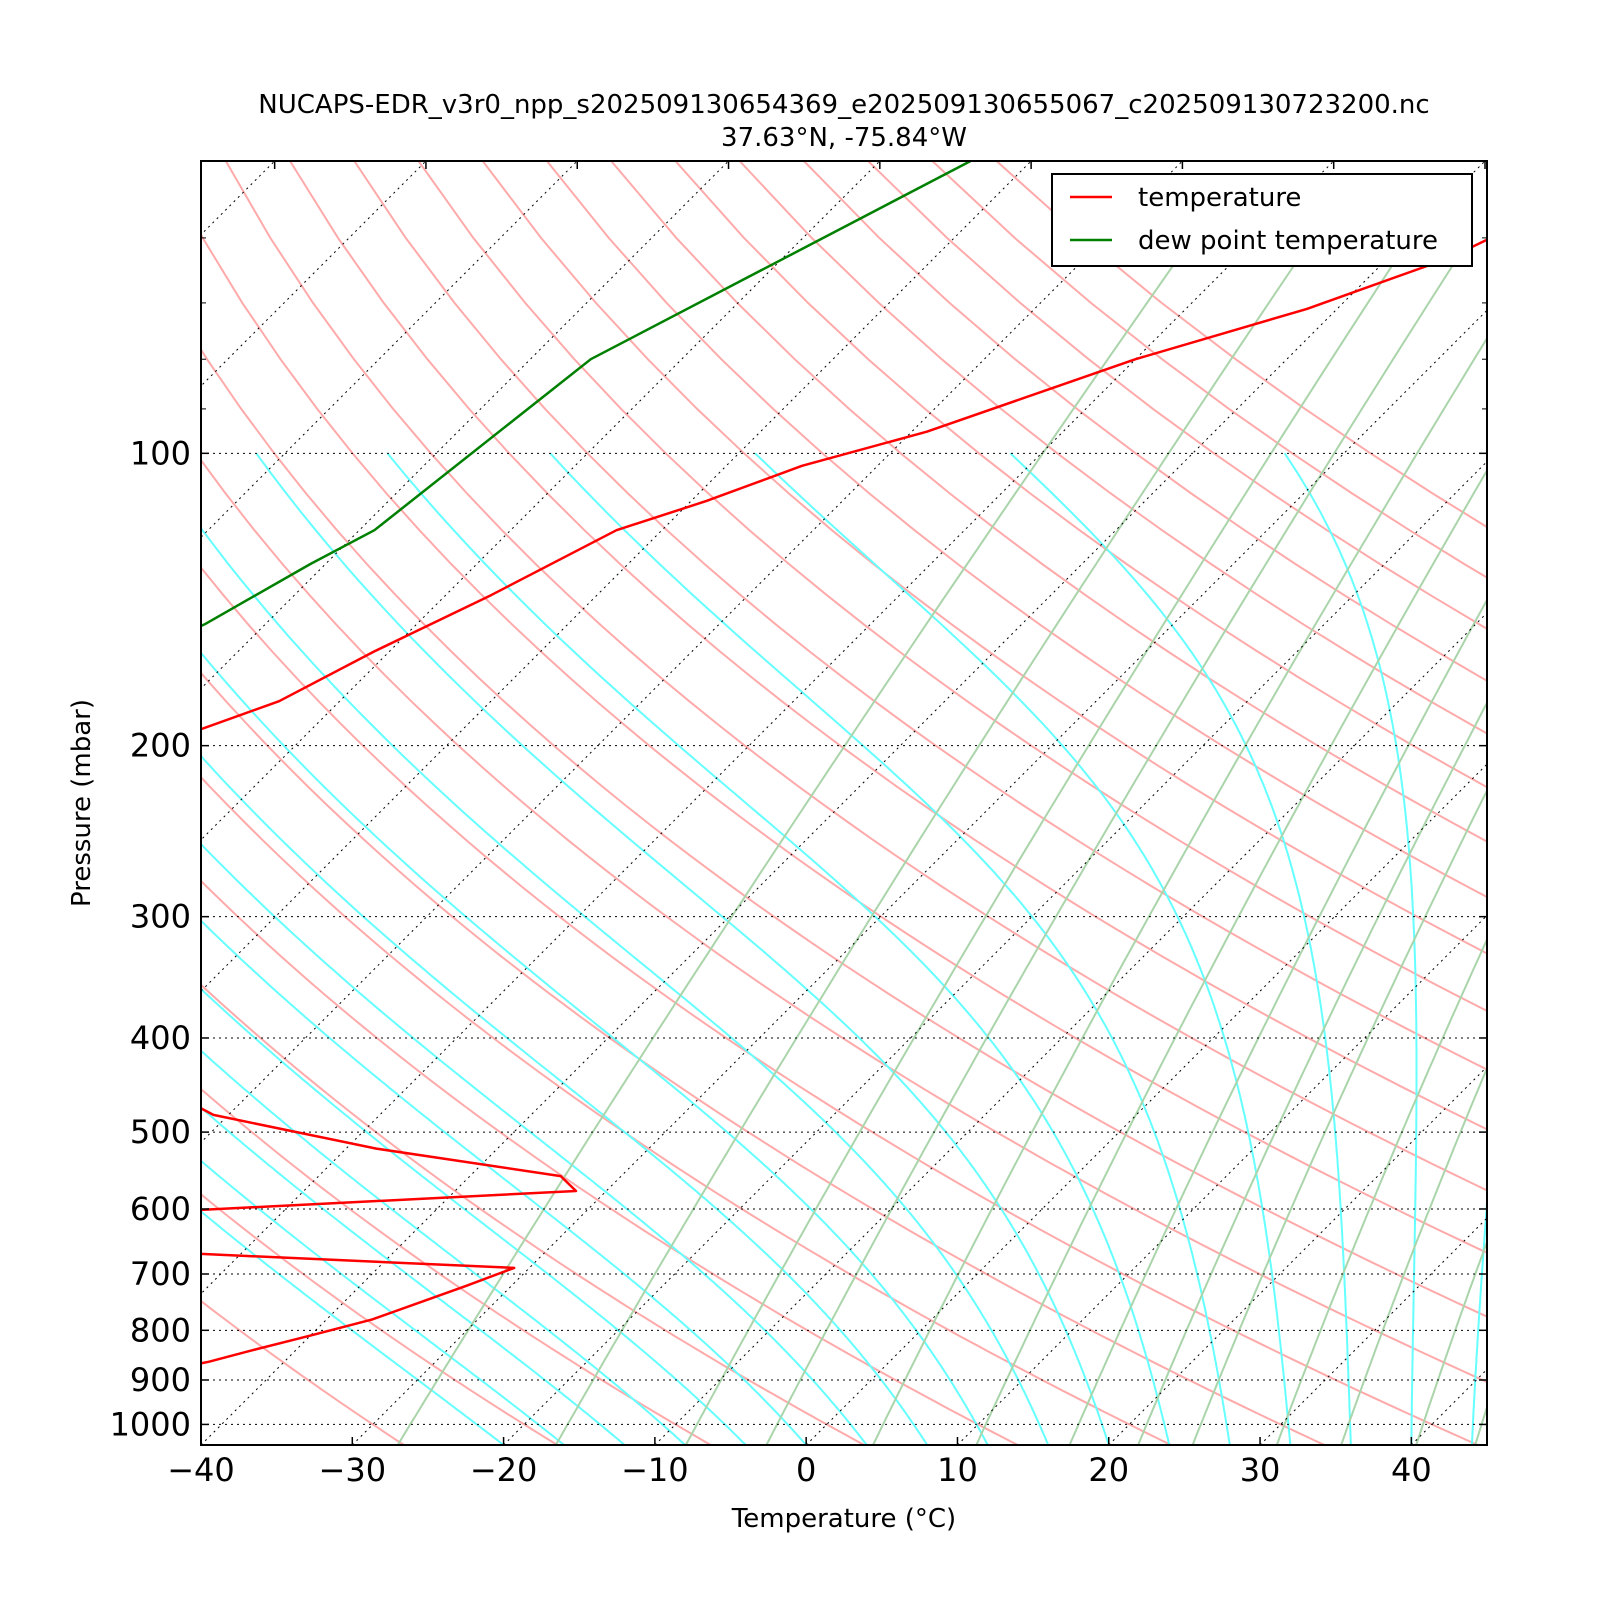  I want to click on x-tick-label: −30, so click(353, 1470).